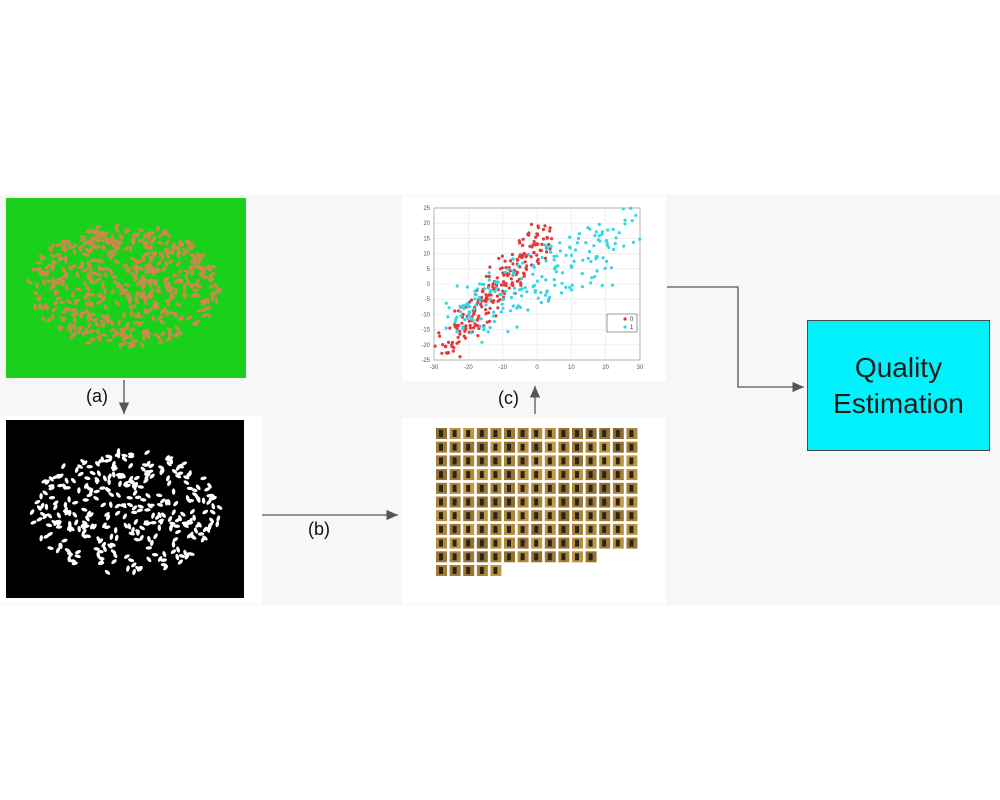  I want to click on y-tick-label: 5, so click(429, 270).